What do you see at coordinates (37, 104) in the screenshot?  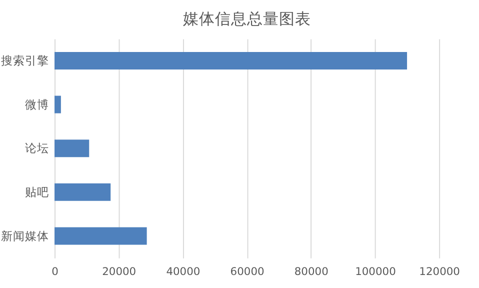 I see `y-tick-label: 微博` at bounding box center [37, 104].